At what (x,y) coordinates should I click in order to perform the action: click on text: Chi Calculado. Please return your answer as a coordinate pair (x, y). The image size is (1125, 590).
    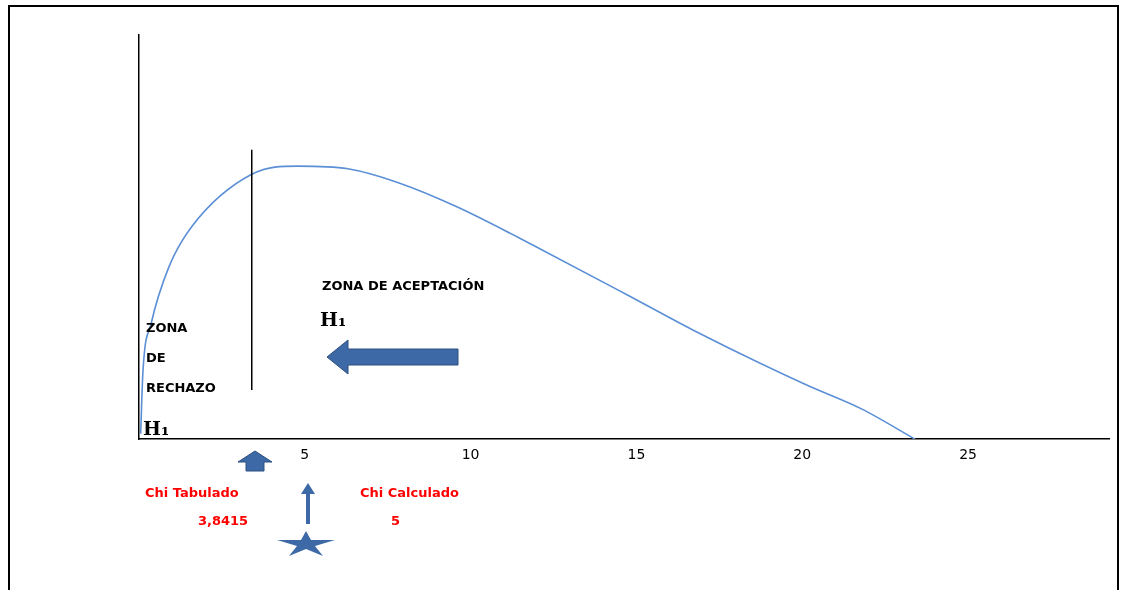
    Looking at the image, I should click on (409, 492).